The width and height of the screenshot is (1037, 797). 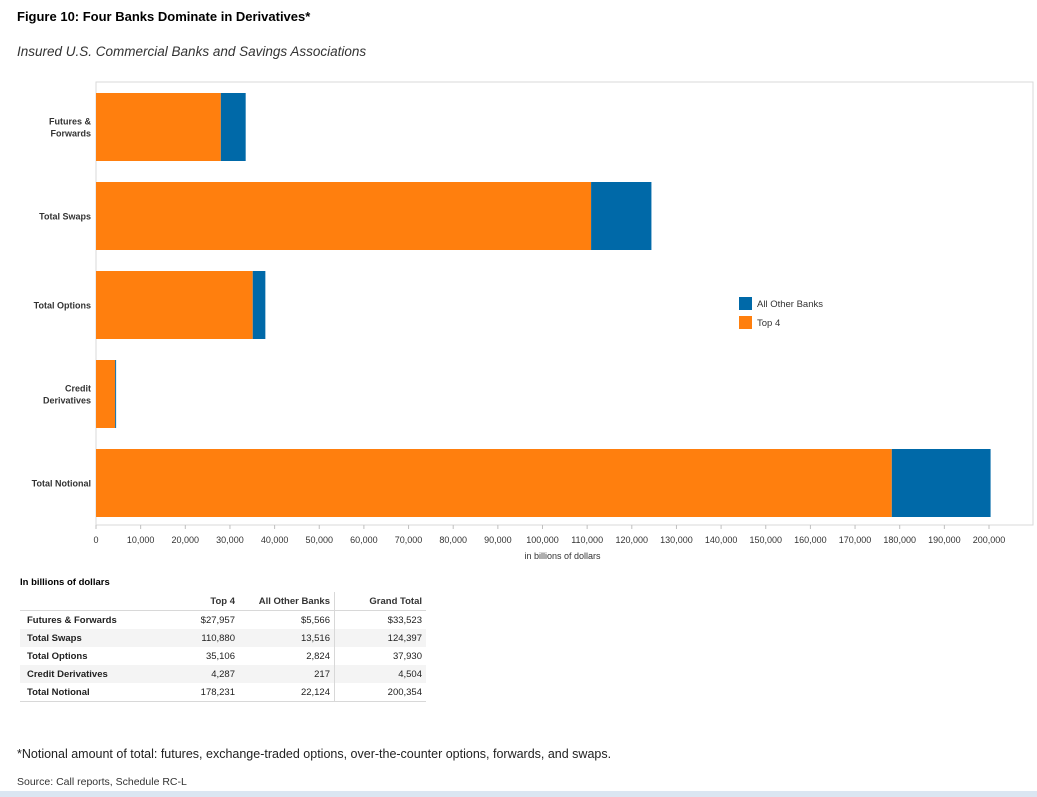 I want to click on table-cell-top4: 110,880, so click(x=207, y=638).